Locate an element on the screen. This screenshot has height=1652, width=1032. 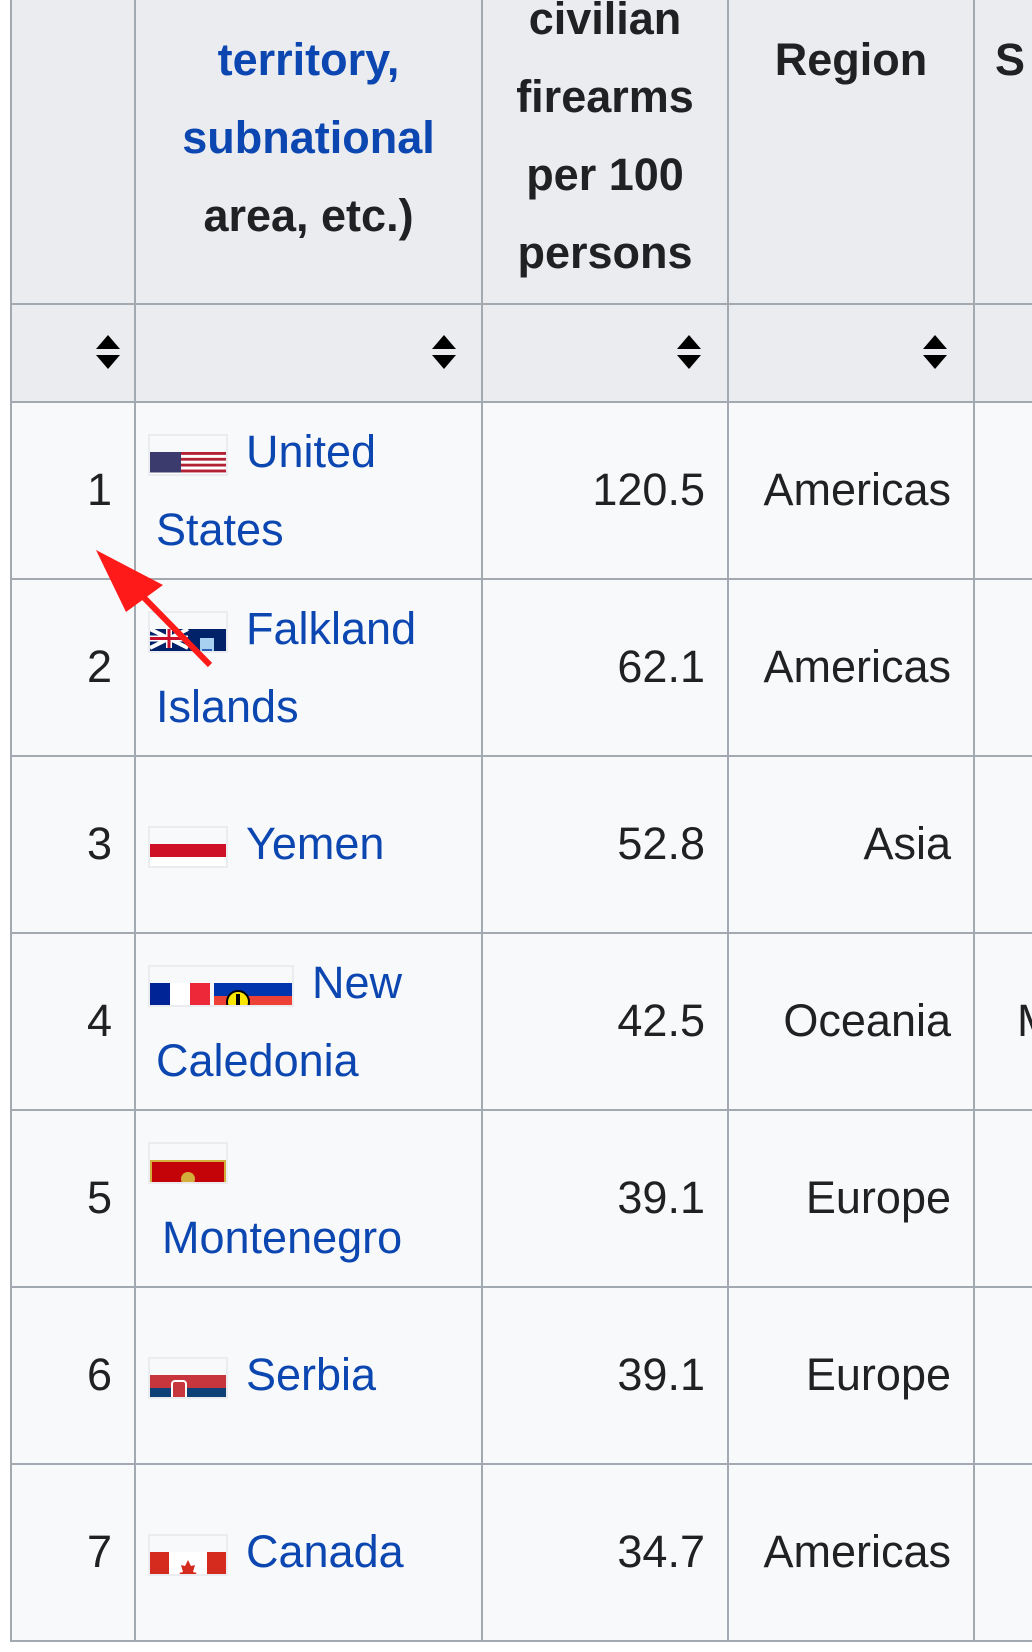
canada-flag-icon is located at coordinates (188, 1554).